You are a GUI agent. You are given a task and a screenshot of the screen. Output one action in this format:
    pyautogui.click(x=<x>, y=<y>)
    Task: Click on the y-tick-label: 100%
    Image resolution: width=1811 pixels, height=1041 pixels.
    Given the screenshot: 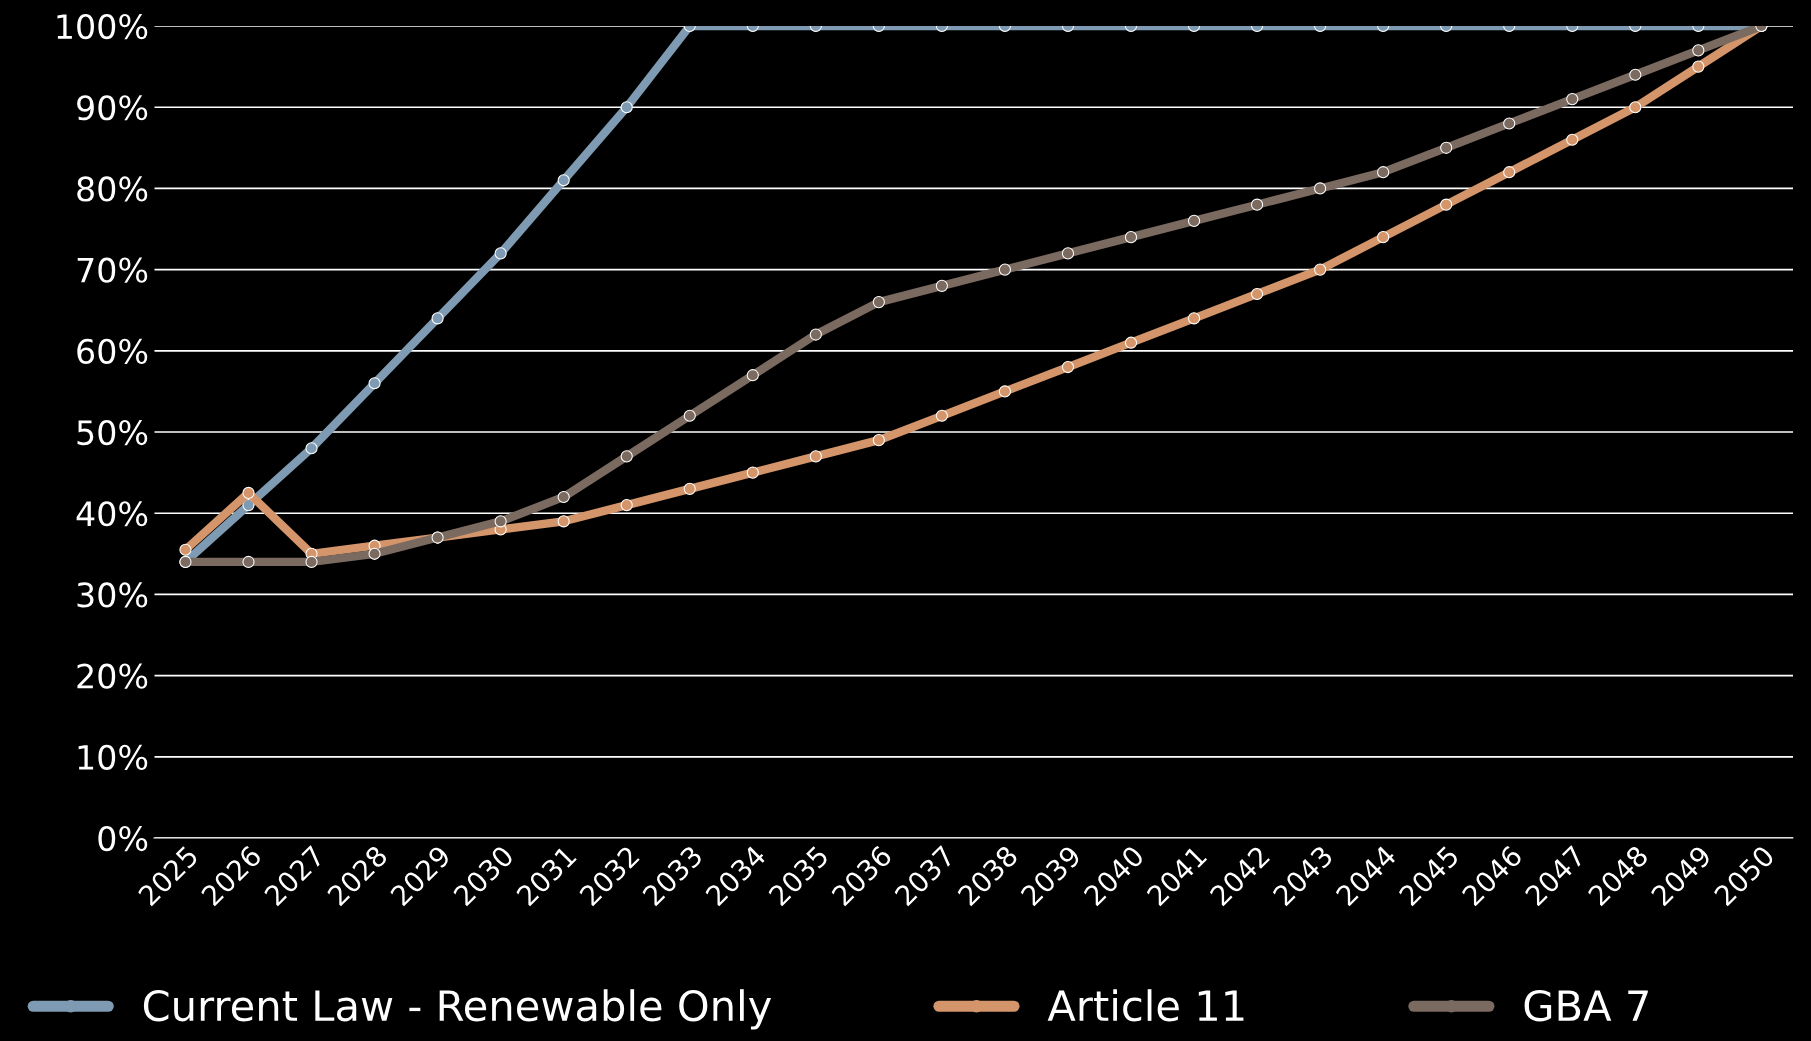 What is the action you would take?
    pyautogui.click(x=102, y=26)
    